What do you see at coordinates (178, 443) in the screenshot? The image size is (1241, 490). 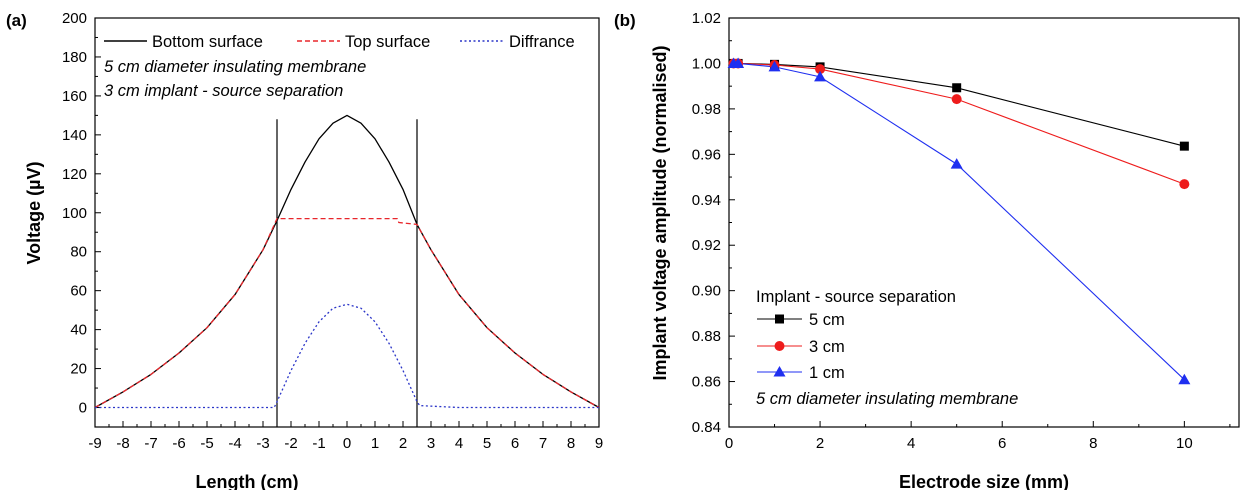 I see `x-tick-label: -6` at bounding box center [178, 443].